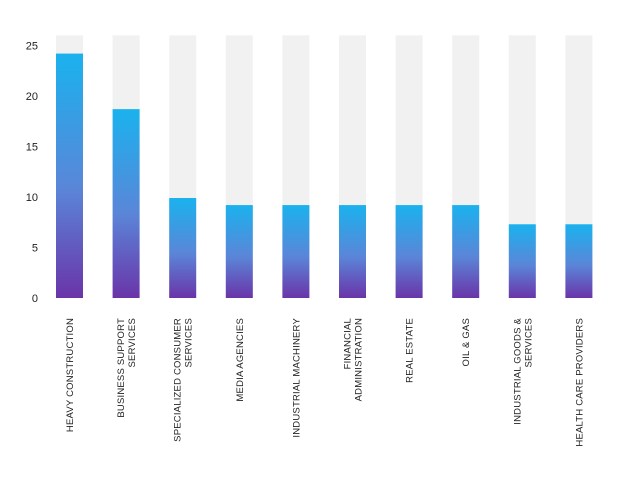  What do you see at coordinates (359, 359) in the screenshot?
I see `x-tick-label-line: ADMINISTRATION` at bounding box center [359, 359].